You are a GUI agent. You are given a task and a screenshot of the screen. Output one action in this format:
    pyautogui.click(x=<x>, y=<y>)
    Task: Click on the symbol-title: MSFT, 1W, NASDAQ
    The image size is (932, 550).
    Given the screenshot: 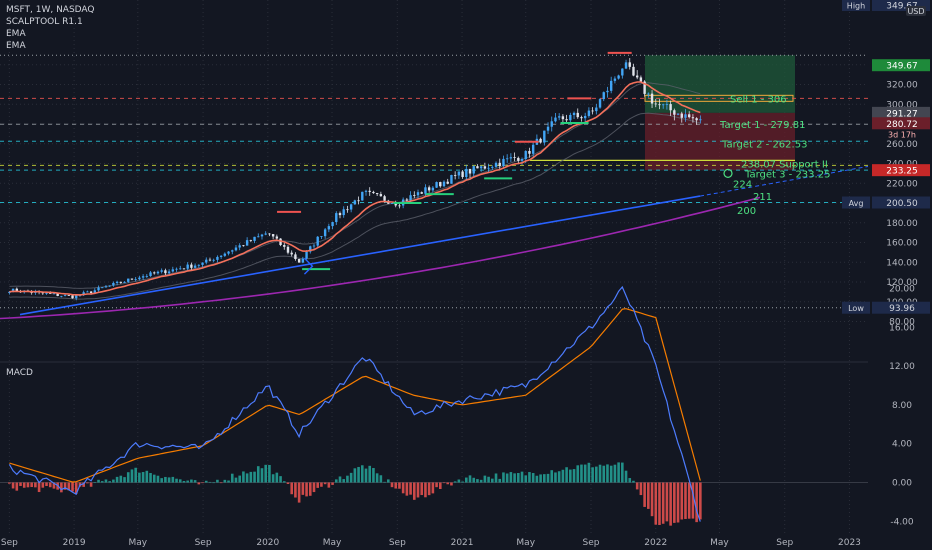 What is the action you would take?
    pyautogui.click(x=50, y=10)
    